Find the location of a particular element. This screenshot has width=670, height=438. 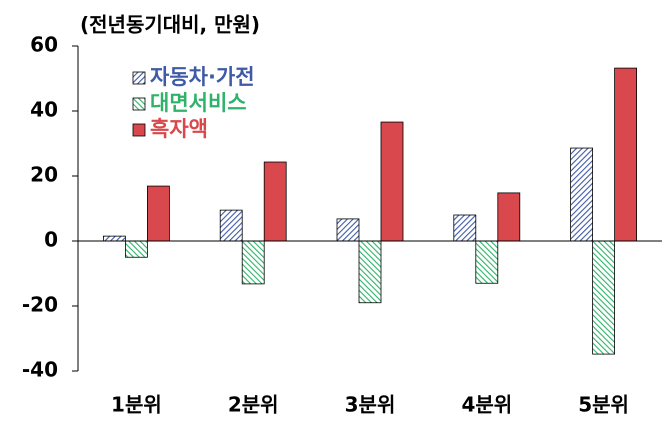

legend-label: 흑자액 is located at coordinates (179, 129).